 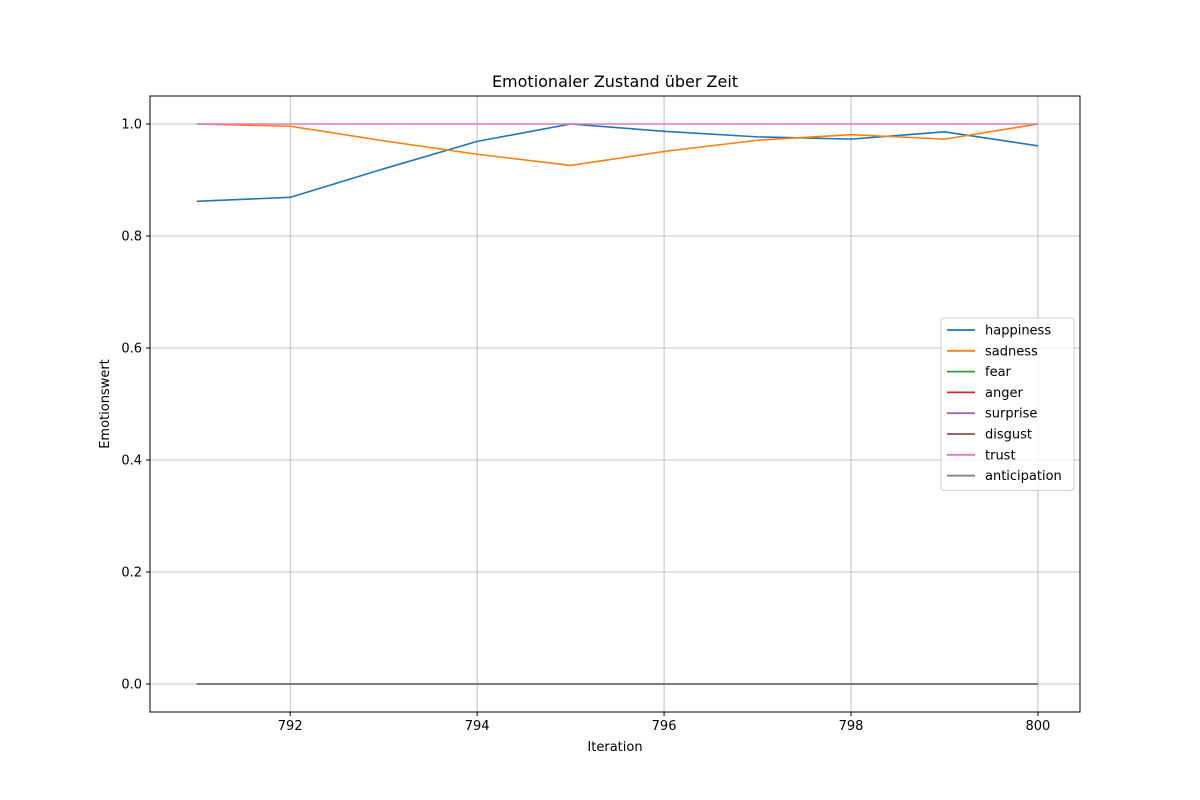 What do you see at coordinates (615, 81) in the screenshot?
I see `chart-title: Emotionaler Zustand über Zeit` at bounding box center [615, 81].